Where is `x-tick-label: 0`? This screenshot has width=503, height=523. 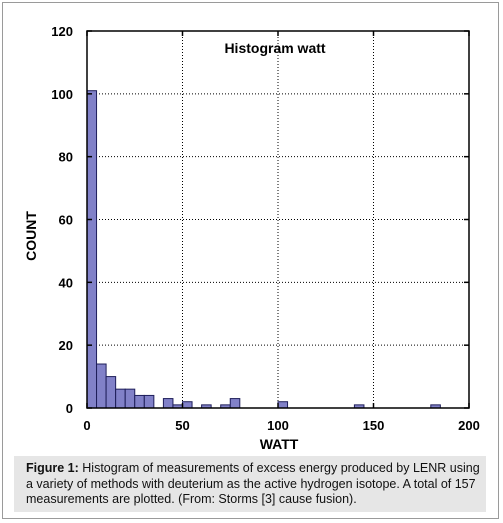
x-tick-label: 0 is located at coordinates (86, 425).